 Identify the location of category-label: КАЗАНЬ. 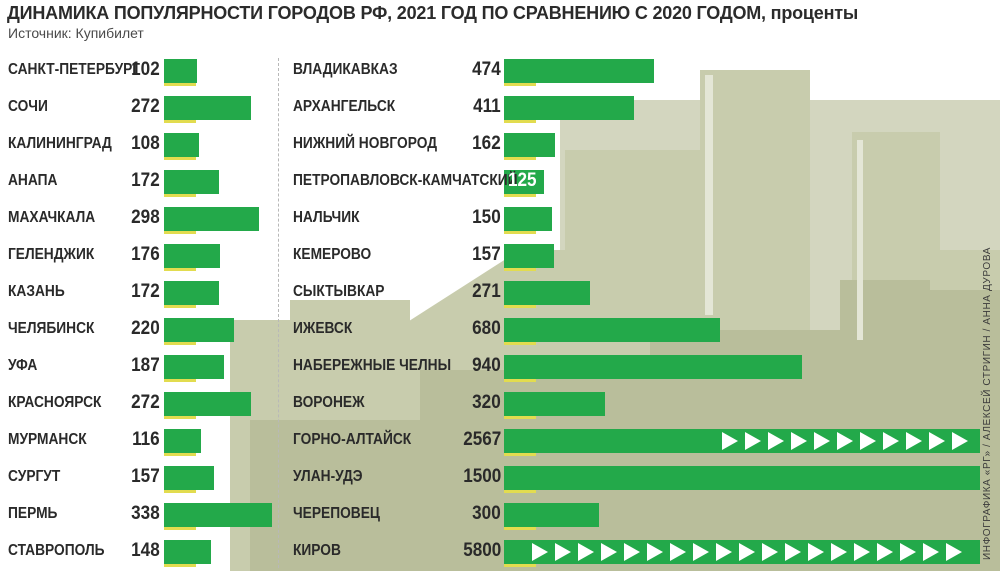
(36, 291).